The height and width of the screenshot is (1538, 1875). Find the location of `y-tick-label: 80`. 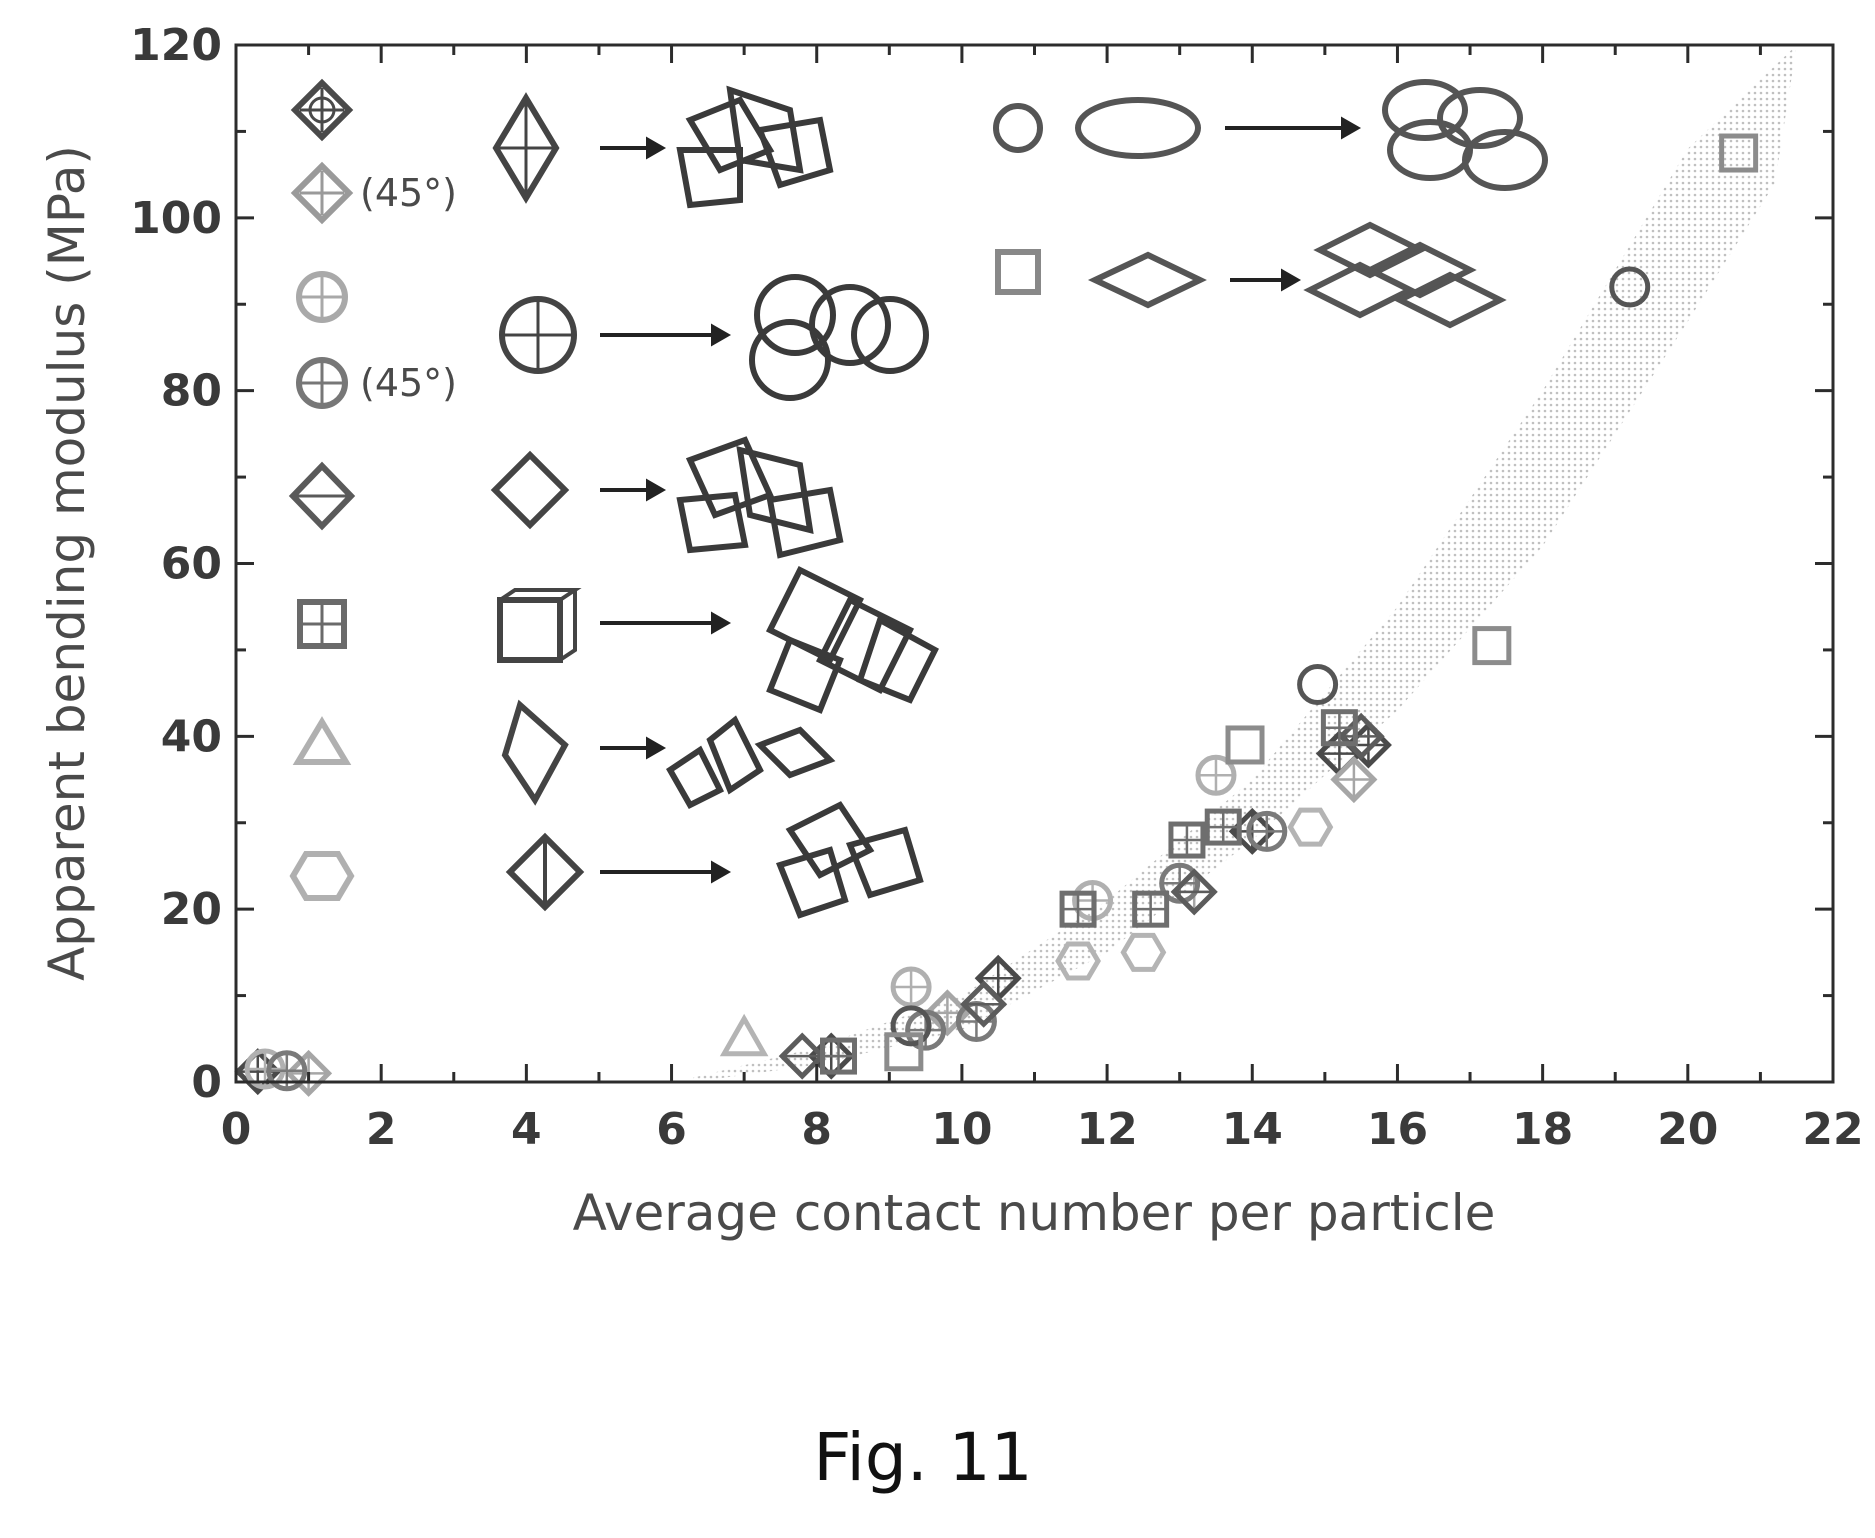

y-tick-label: 80 is located at coordinates (191, 391).